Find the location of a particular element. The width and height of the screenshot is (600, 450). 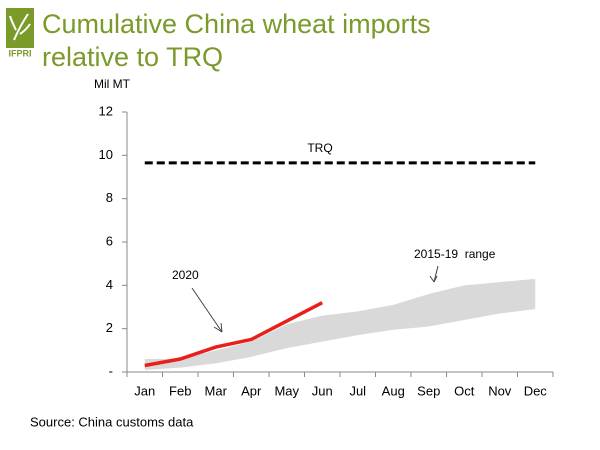

source: Source: China customs data is located at coordinates (112, 421).